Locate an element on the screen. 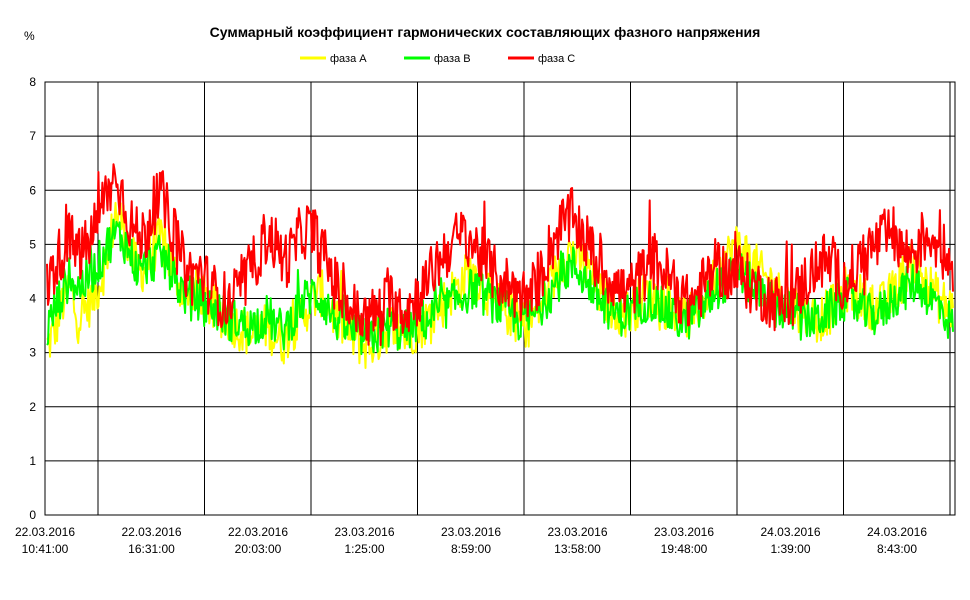  x-tick-time: 19:48:00 is located at coordinates (684, 549).